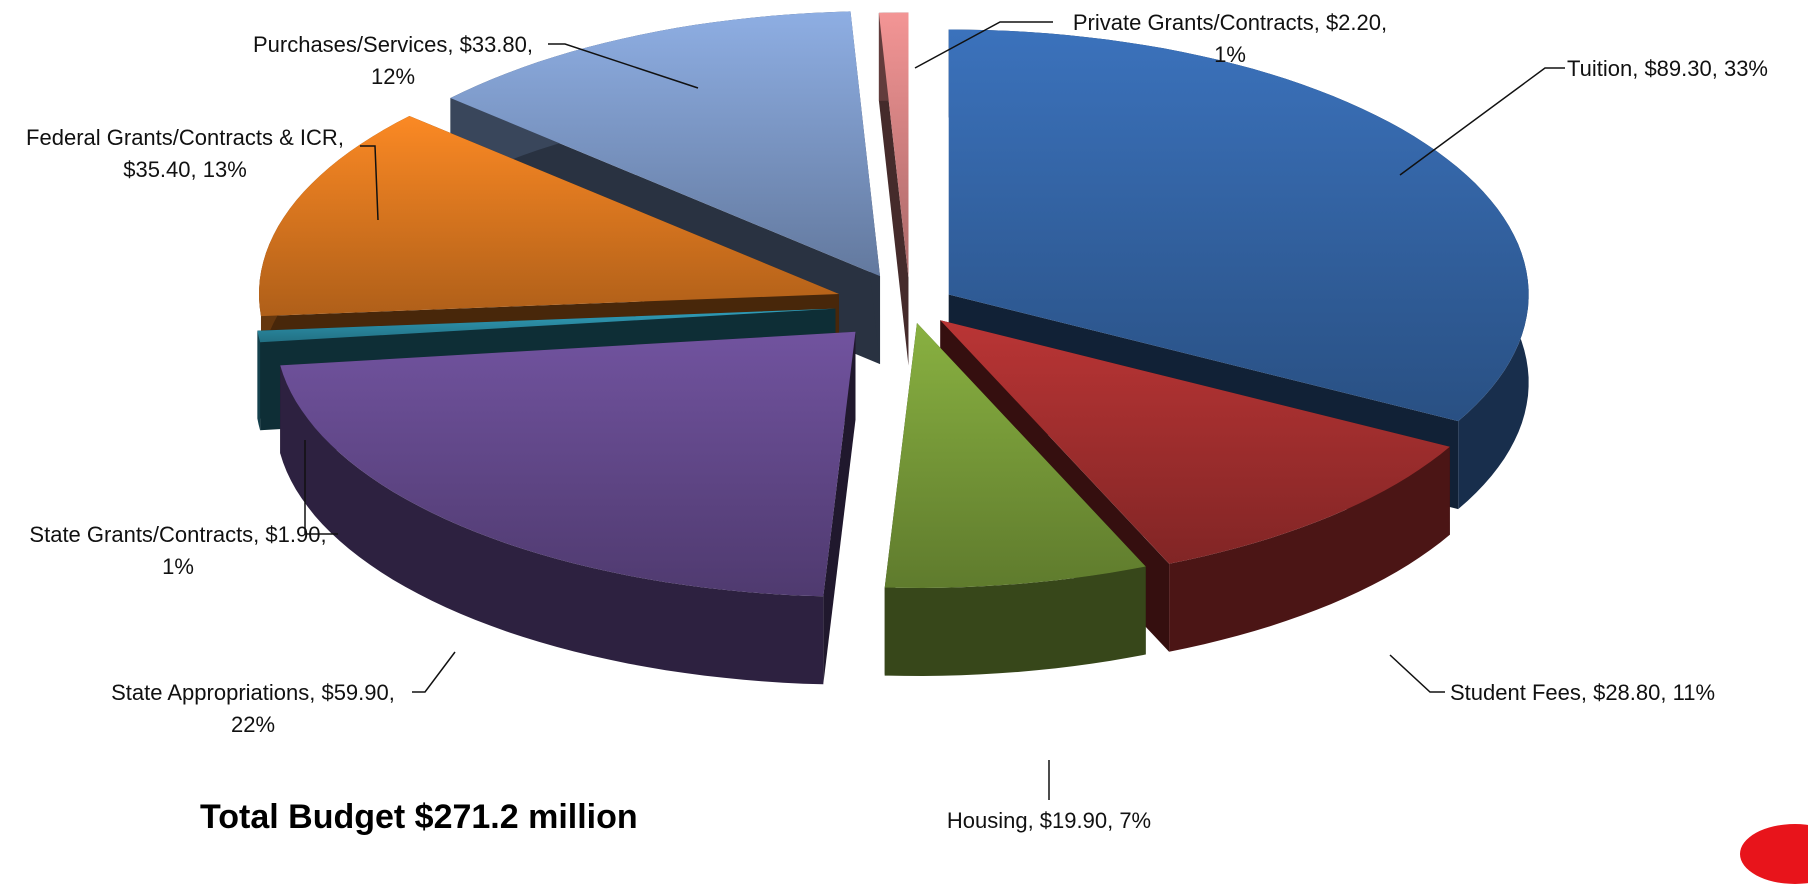 This screenshot has width=1808, height=884. I want to click on slice-data-label: Purchases/Services, $33.80, 12%, so click(476, 60).